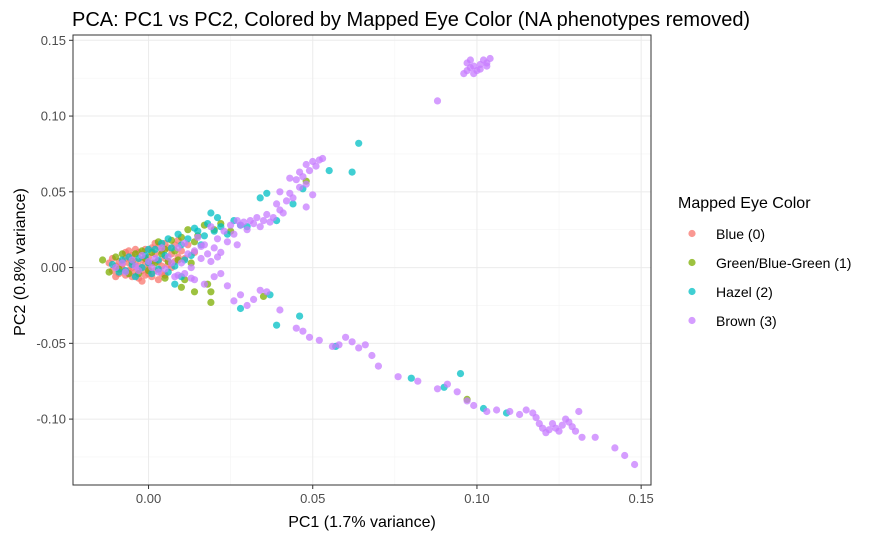 This screenshot has width=875, height=540. What do you see at coordinates (51, 419) in the screenshot?
I see `y-tick-label: -0.10` at bounding box center [51, 419].